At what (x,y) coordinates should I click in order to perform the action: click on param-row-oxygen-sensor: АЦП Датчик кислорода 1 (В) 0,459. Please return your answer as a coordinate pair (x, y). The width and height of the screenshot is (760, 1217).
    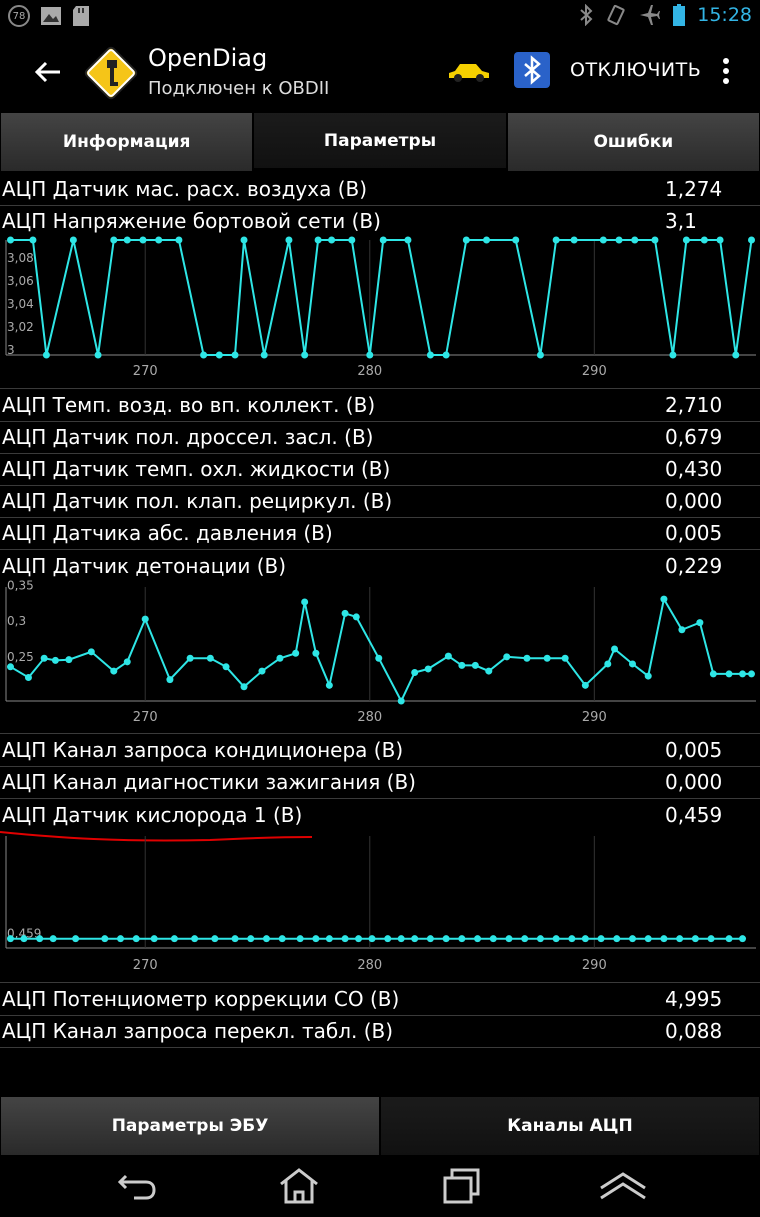
    Looking at the image, I should click on (380, 816).